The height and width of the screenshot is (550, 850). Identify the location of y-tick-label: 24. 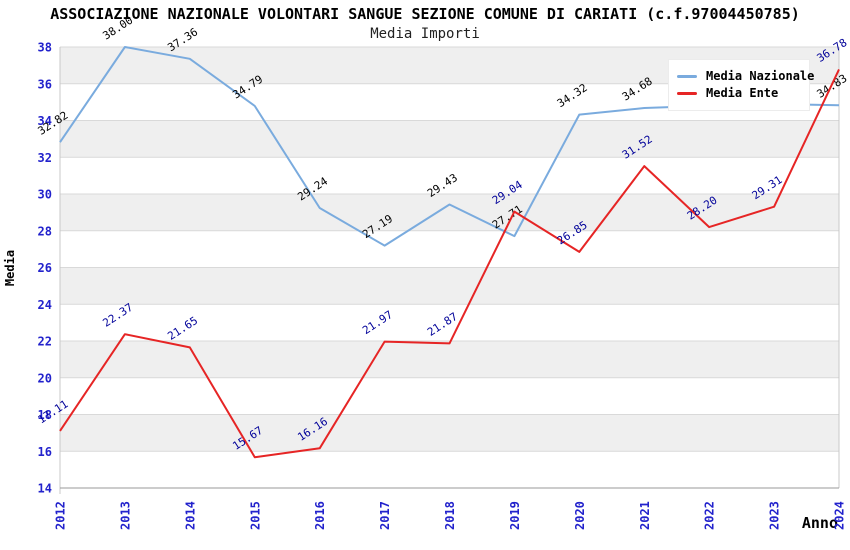
(45, 305).